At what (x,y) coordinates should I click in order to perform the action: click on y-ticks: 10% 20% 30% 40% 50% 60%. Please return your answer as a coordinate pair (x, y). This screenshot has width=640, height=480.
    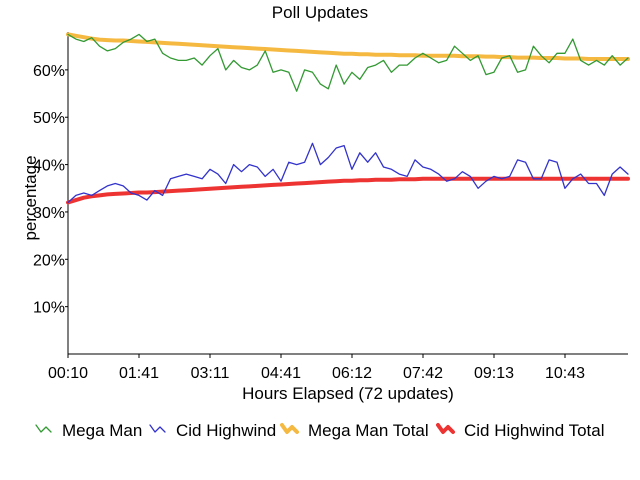
    Looking at the image, I should click on (50, 190).